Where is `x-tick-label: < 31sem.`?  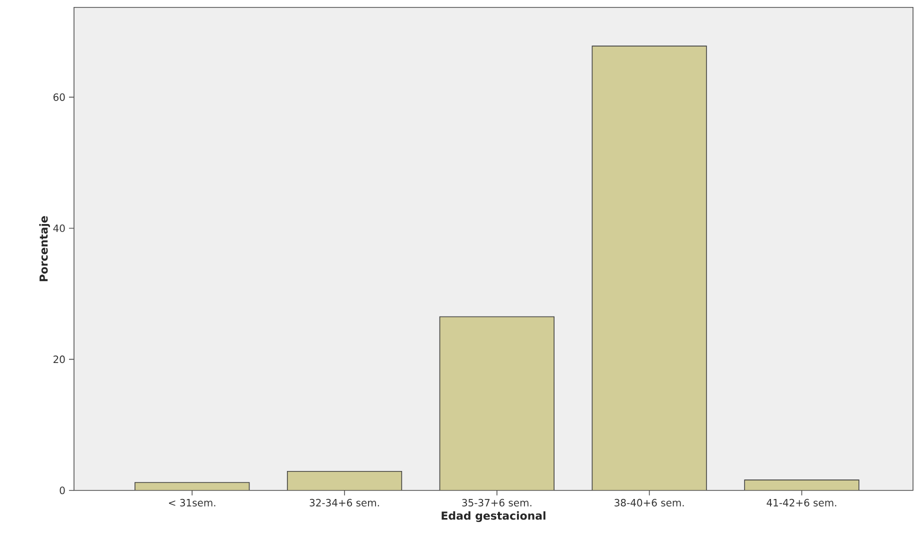 x-tick-label: < 31sem. is located at coordinates (192, 502).